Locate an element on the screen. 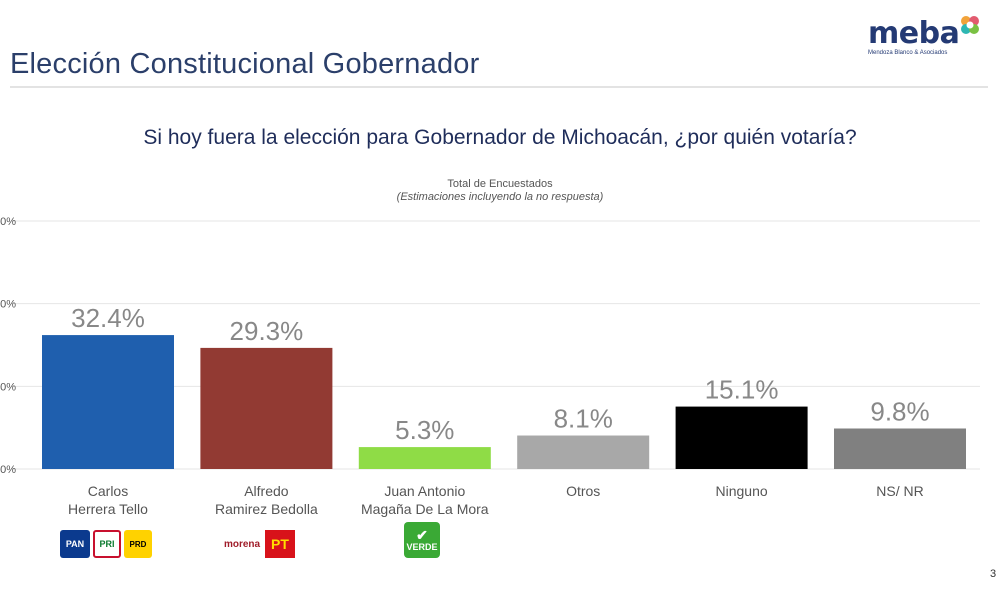  meba-logo: meba Mendoza Blanco & Asociados is located at coordinates (928, 34).